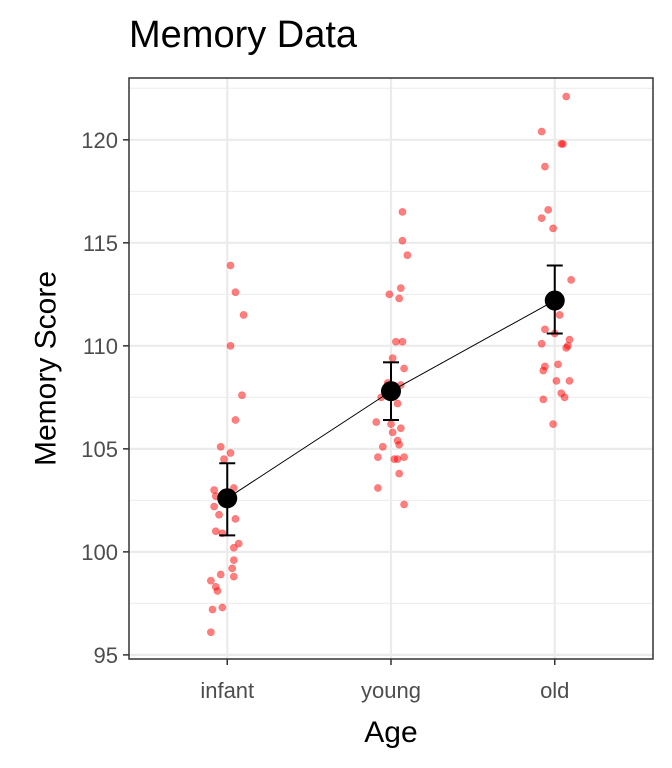 This screenshot has height=768, width=672. Describe the element at coordinates (106, 655) in the screenshot. I see `y-tick-label: 95` at that location.